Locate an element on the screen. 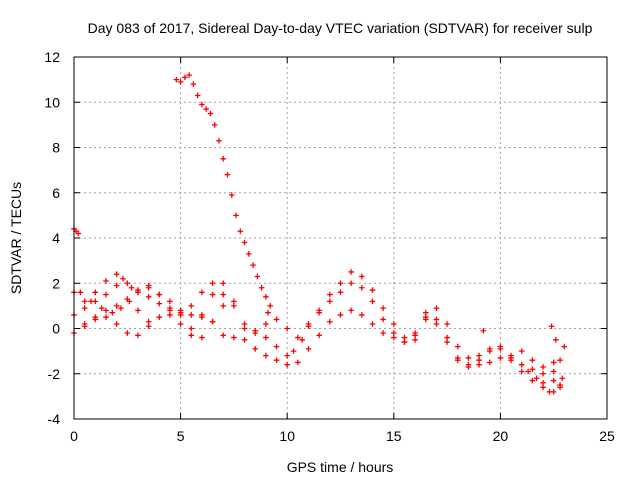 This screenshot has width=640, height=480. y-tick-label: 12 is located at coordinates (52, 57).